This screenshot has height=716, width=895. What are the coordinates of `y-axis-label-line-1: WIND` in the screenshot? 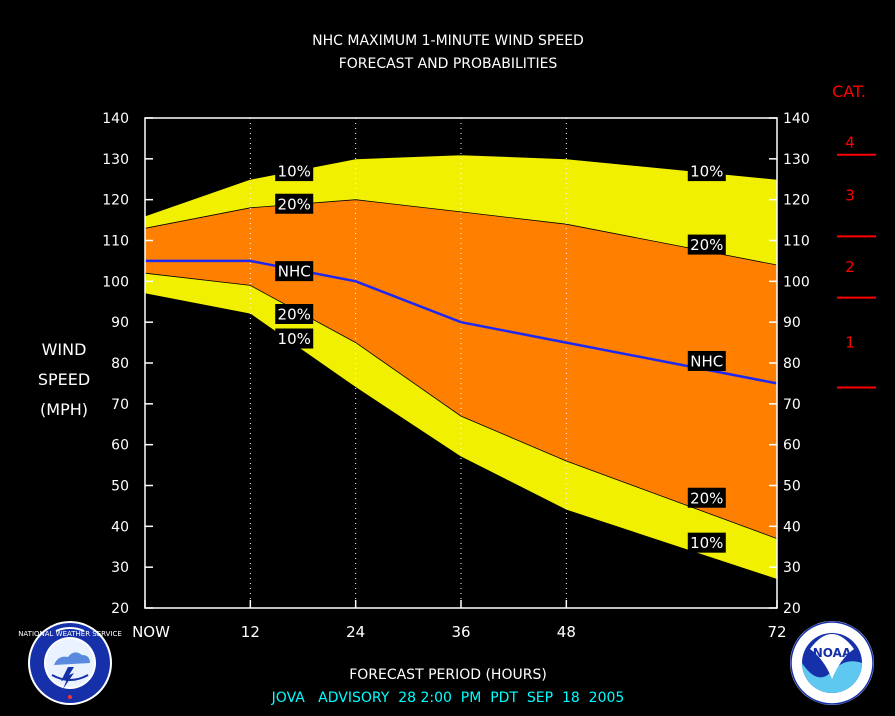 It's located at (64, 349).